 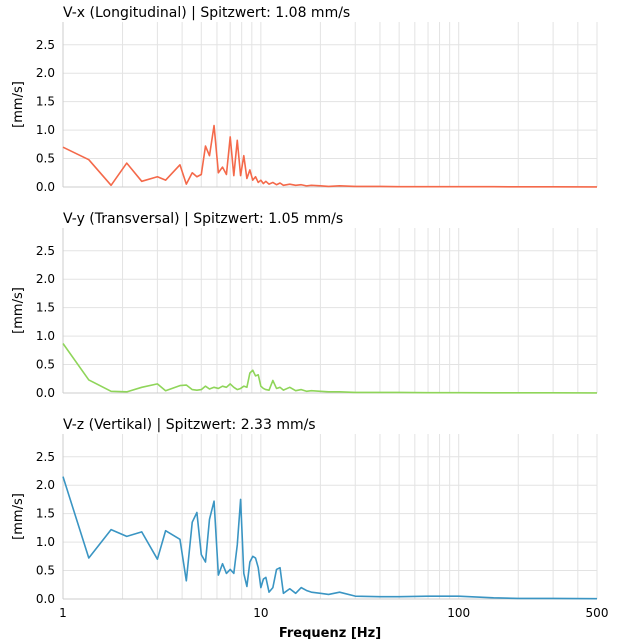 I want to click on x-tick-label: 100, so click(x=458, y=613).